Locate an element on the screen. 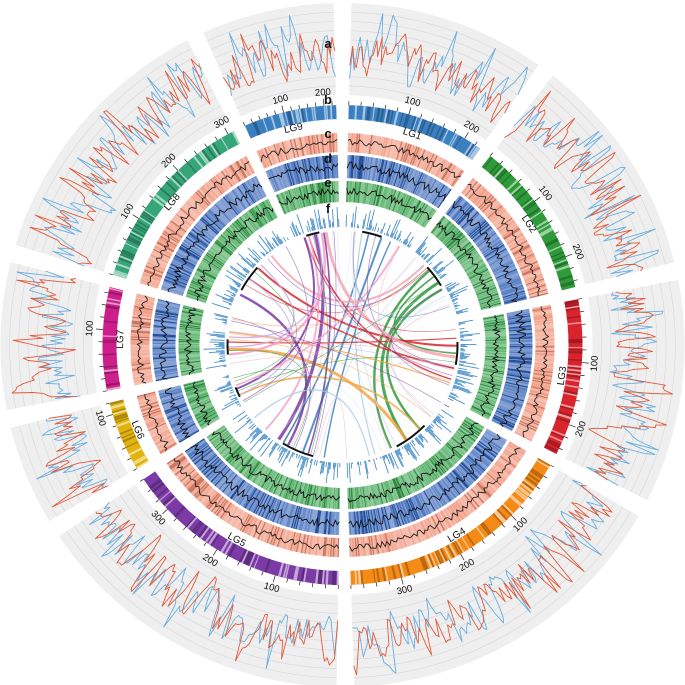  track-d-lg8-cell is located at coordinates (215, 220).